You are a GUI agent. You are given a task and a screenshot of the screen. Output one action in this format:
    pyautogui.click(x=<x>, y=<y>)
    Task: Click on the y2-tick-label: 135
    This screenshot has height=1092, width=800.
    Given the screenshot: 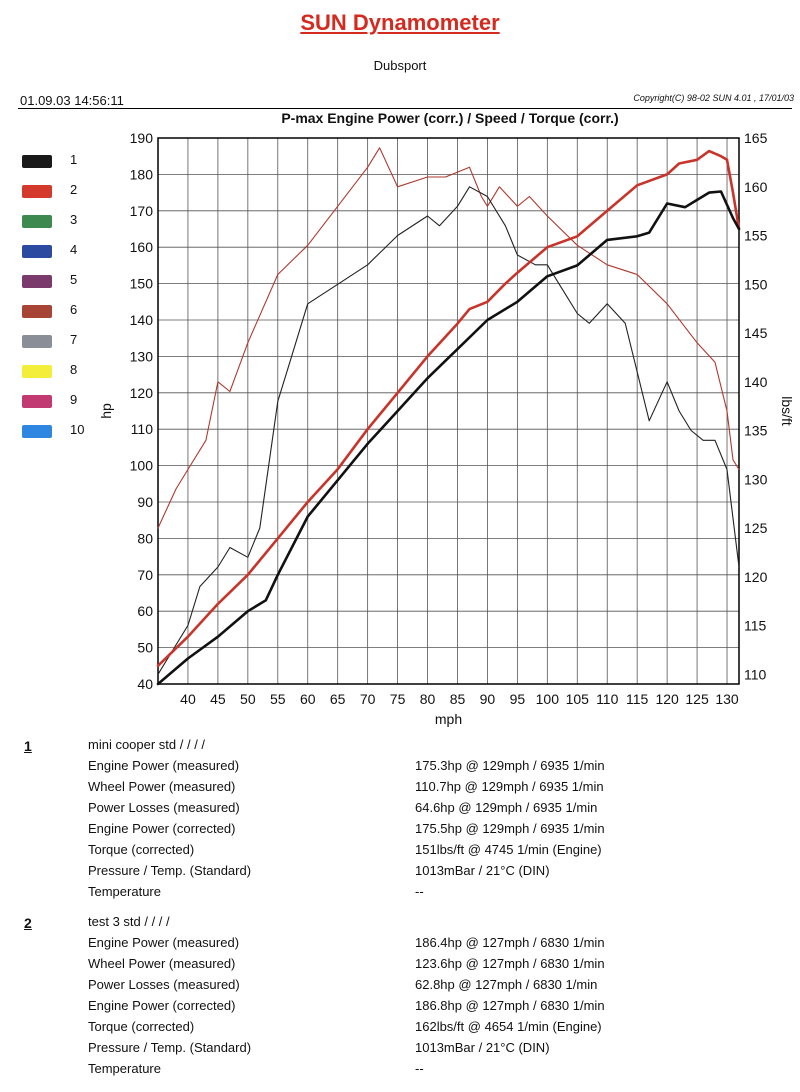 What is the action you would take?
    pyautogui.click(x=756, y=431)
    